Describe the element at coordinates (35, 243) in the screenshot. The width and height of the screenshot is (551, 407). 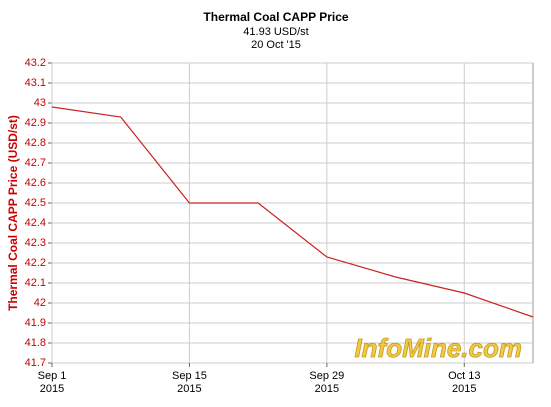
I see `y-tick-label: 42.3` at that location.